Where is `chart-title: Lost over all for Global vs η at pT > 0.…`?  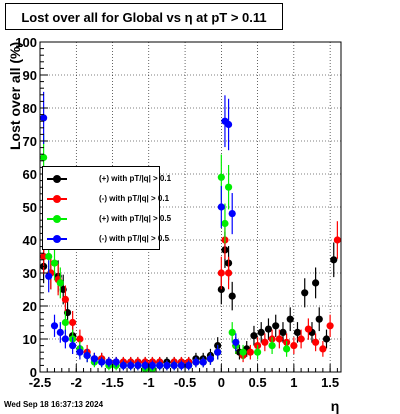
chart-title: Lost over all for Global vs η at pT > 0.… is located at coordinates (144, 17).